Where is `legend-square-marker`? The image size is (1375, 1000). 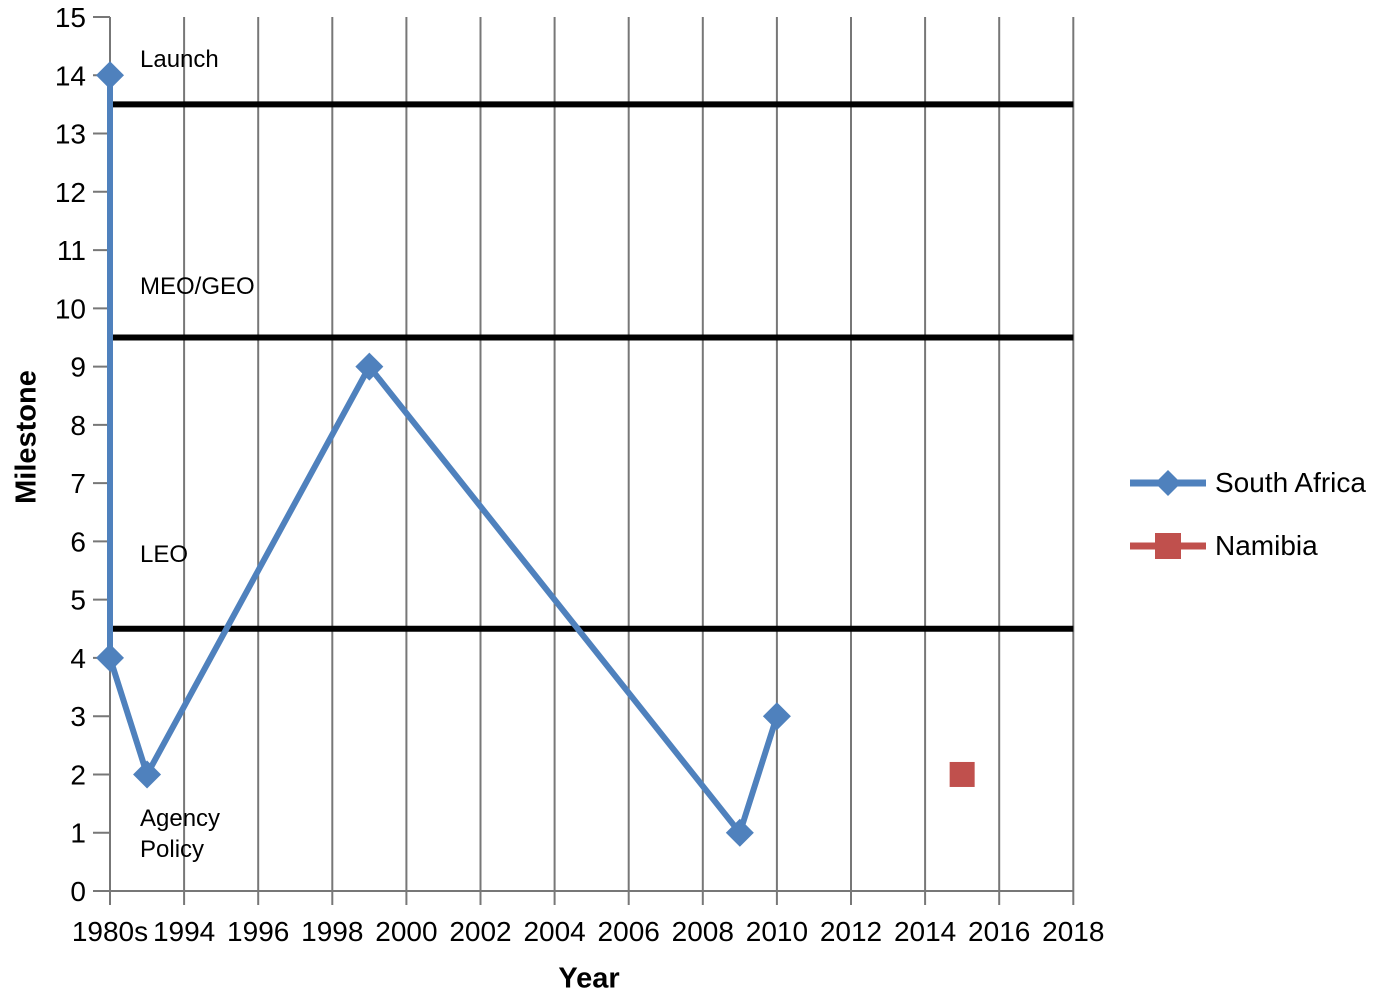 legend-square-marker is located at coordinates (1168, 546).